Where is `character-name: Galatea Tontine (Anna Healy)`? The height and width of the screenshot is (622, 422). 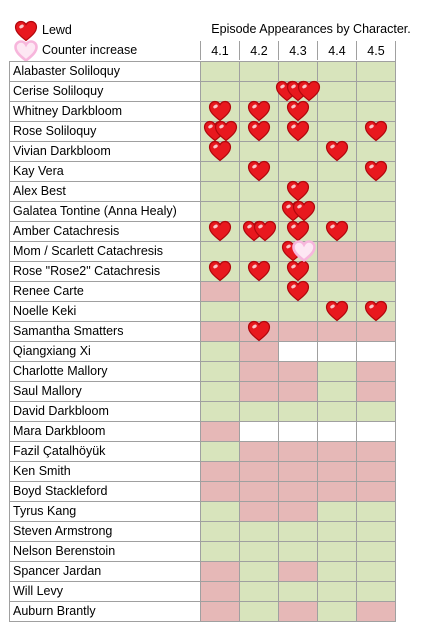
character-name: Galatea Tontine (Anna Healy) is located at coordinates (106, 211).